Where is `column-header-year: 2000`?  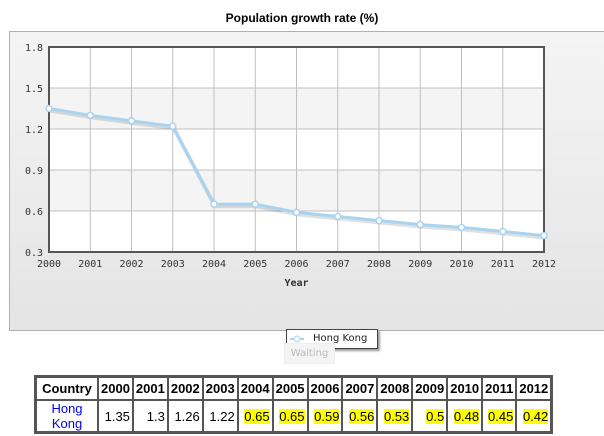
column-header-year: 2000 is located at coordinates (115, 388).